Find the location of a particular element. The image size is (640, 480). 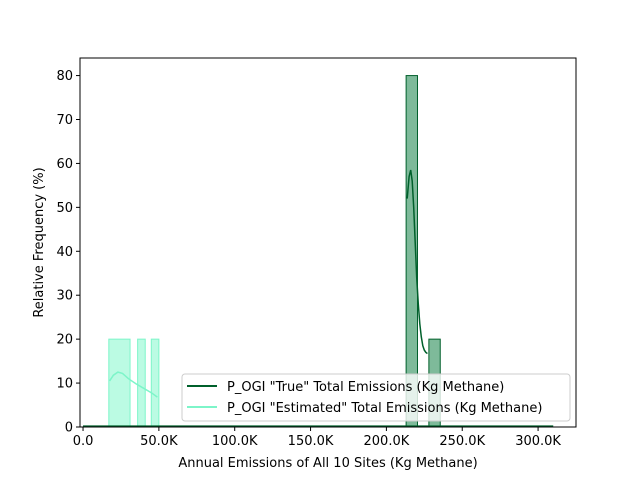

y-tick-label: 60 is located at coordinates (64, 164).